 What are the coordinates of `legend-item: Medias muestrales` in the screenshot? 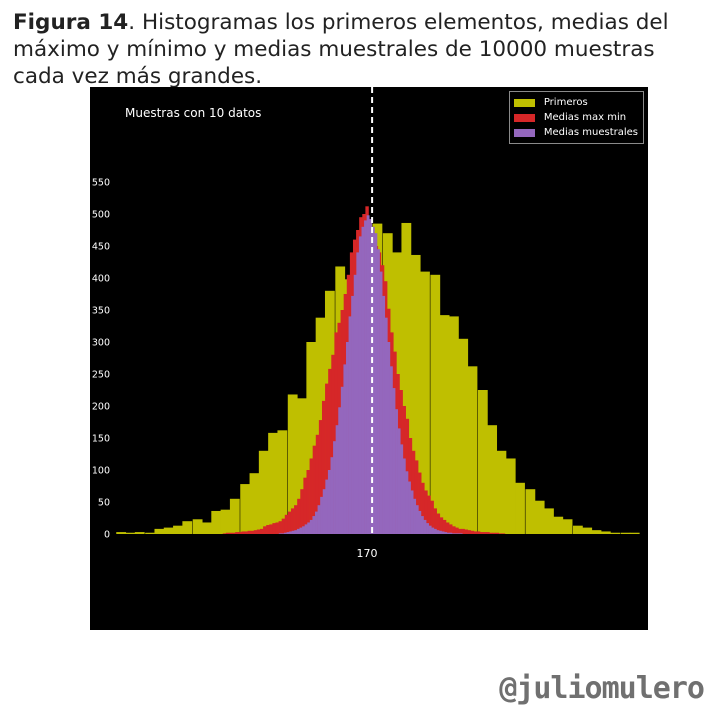 It's located at (575, 132).